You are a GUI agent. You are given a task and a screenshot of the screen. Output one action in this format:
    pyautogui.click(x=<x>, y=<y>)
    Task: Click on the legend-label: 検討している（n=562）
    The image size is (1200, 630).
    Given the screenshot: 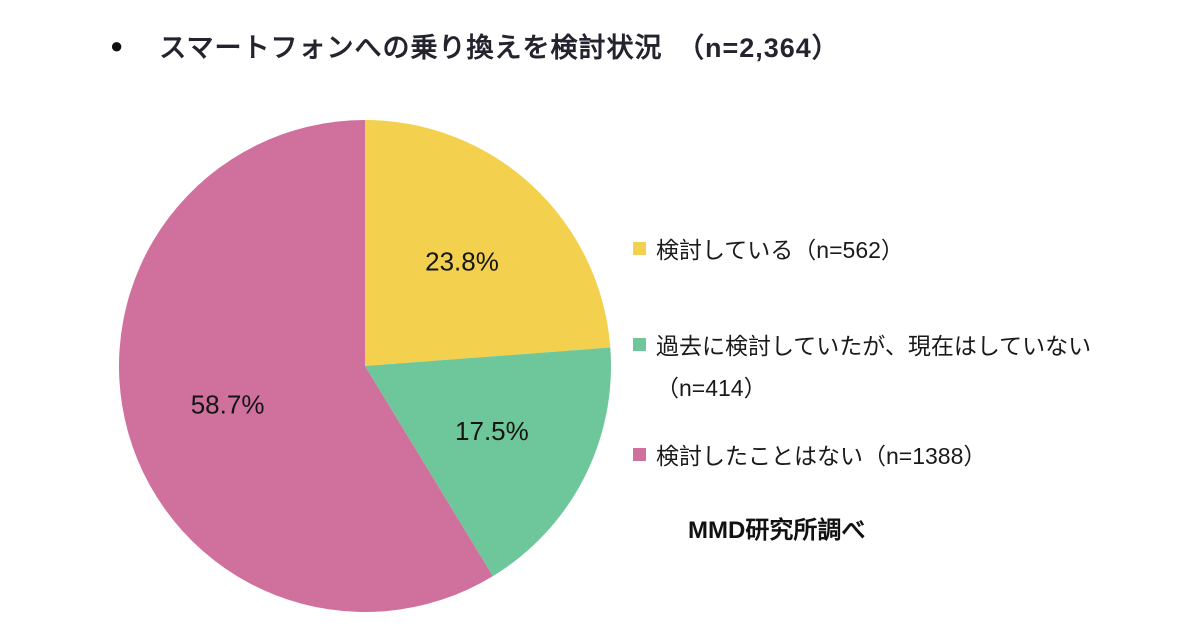 What is the action you would take?
    pyautogui.click(x=780, y=250)
    